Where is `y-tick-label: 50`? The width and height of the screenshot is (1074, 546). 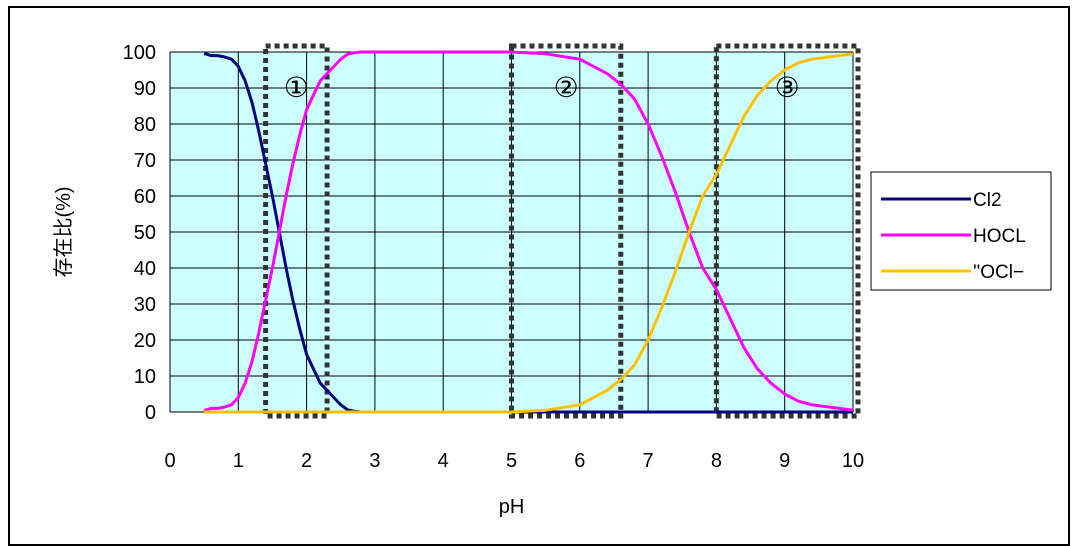 y-tick-label: 50 is located at coordinates (145, 233).